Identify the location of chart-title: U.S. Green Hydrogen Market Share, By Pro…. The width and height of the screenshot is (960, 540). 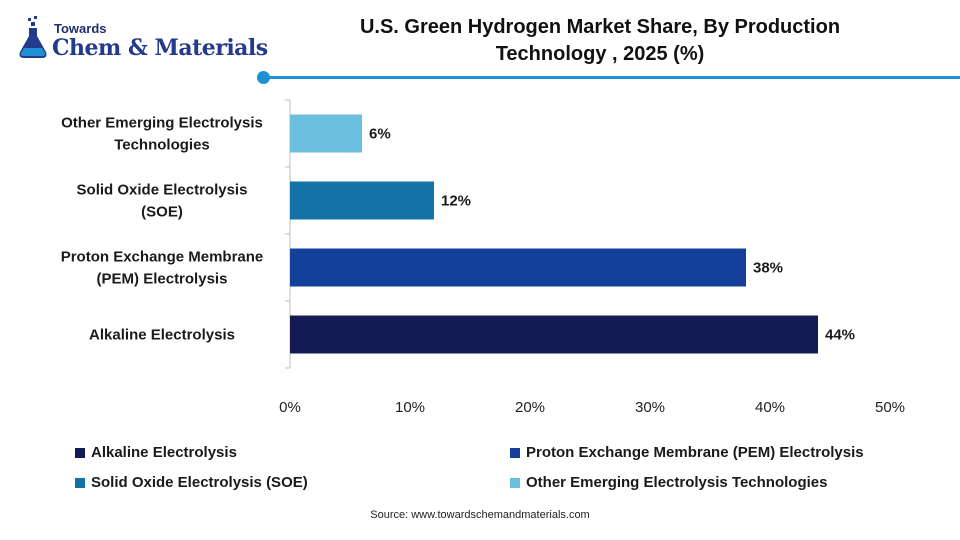
(600, 41).